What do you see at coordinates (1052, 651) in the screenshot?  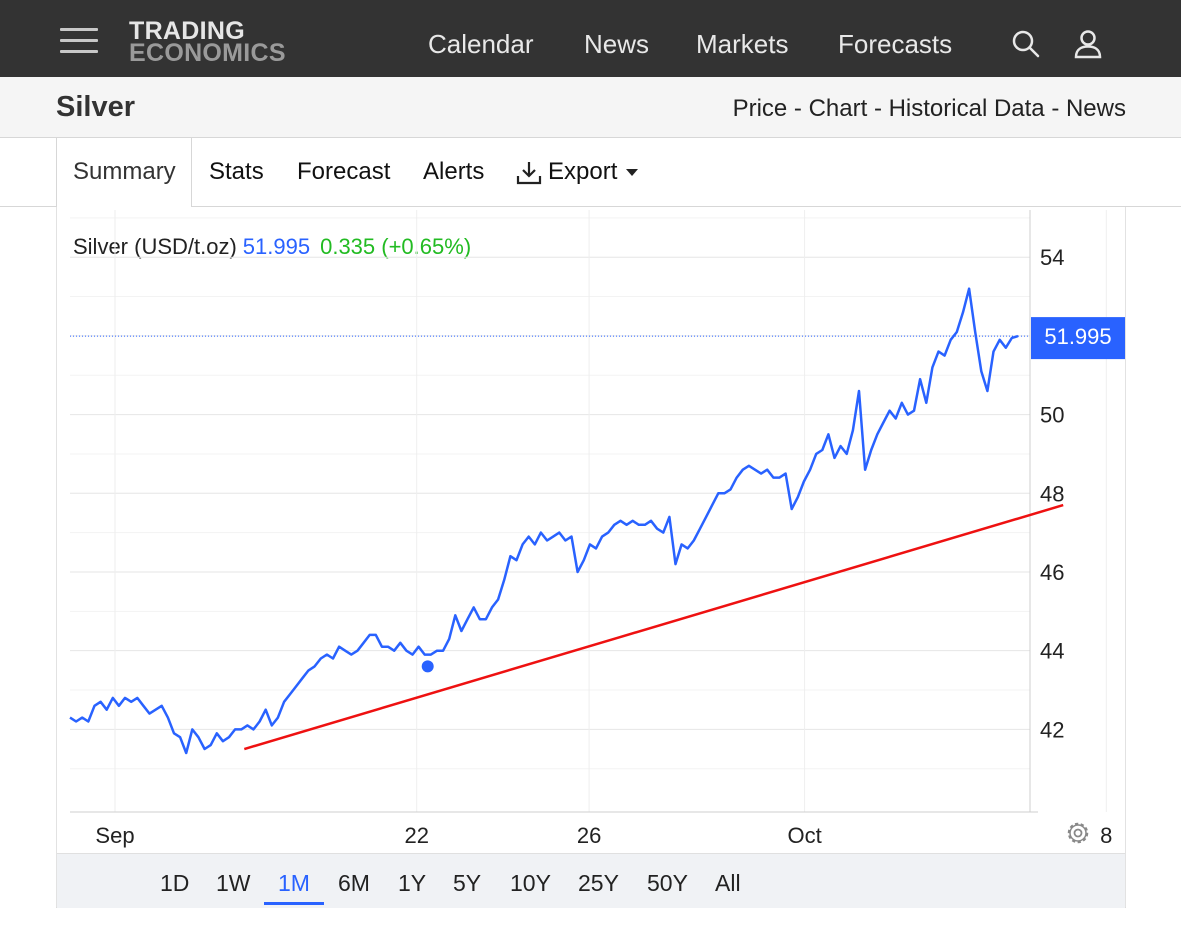 I see `y-tick-label: 44` at bounding box center [1052, 651].